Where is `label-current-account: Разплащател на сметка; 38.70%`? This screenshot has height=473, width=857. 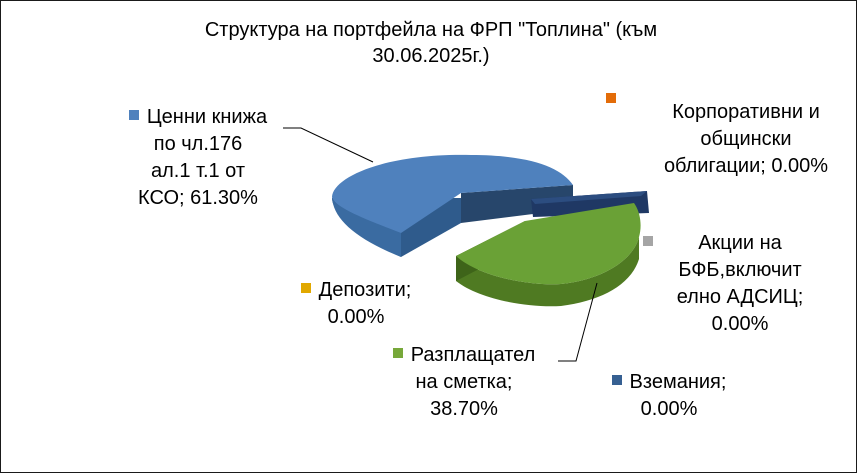
label-current-account: Разплащател на сметка; 38.70% is located at coordinates (464, 382).